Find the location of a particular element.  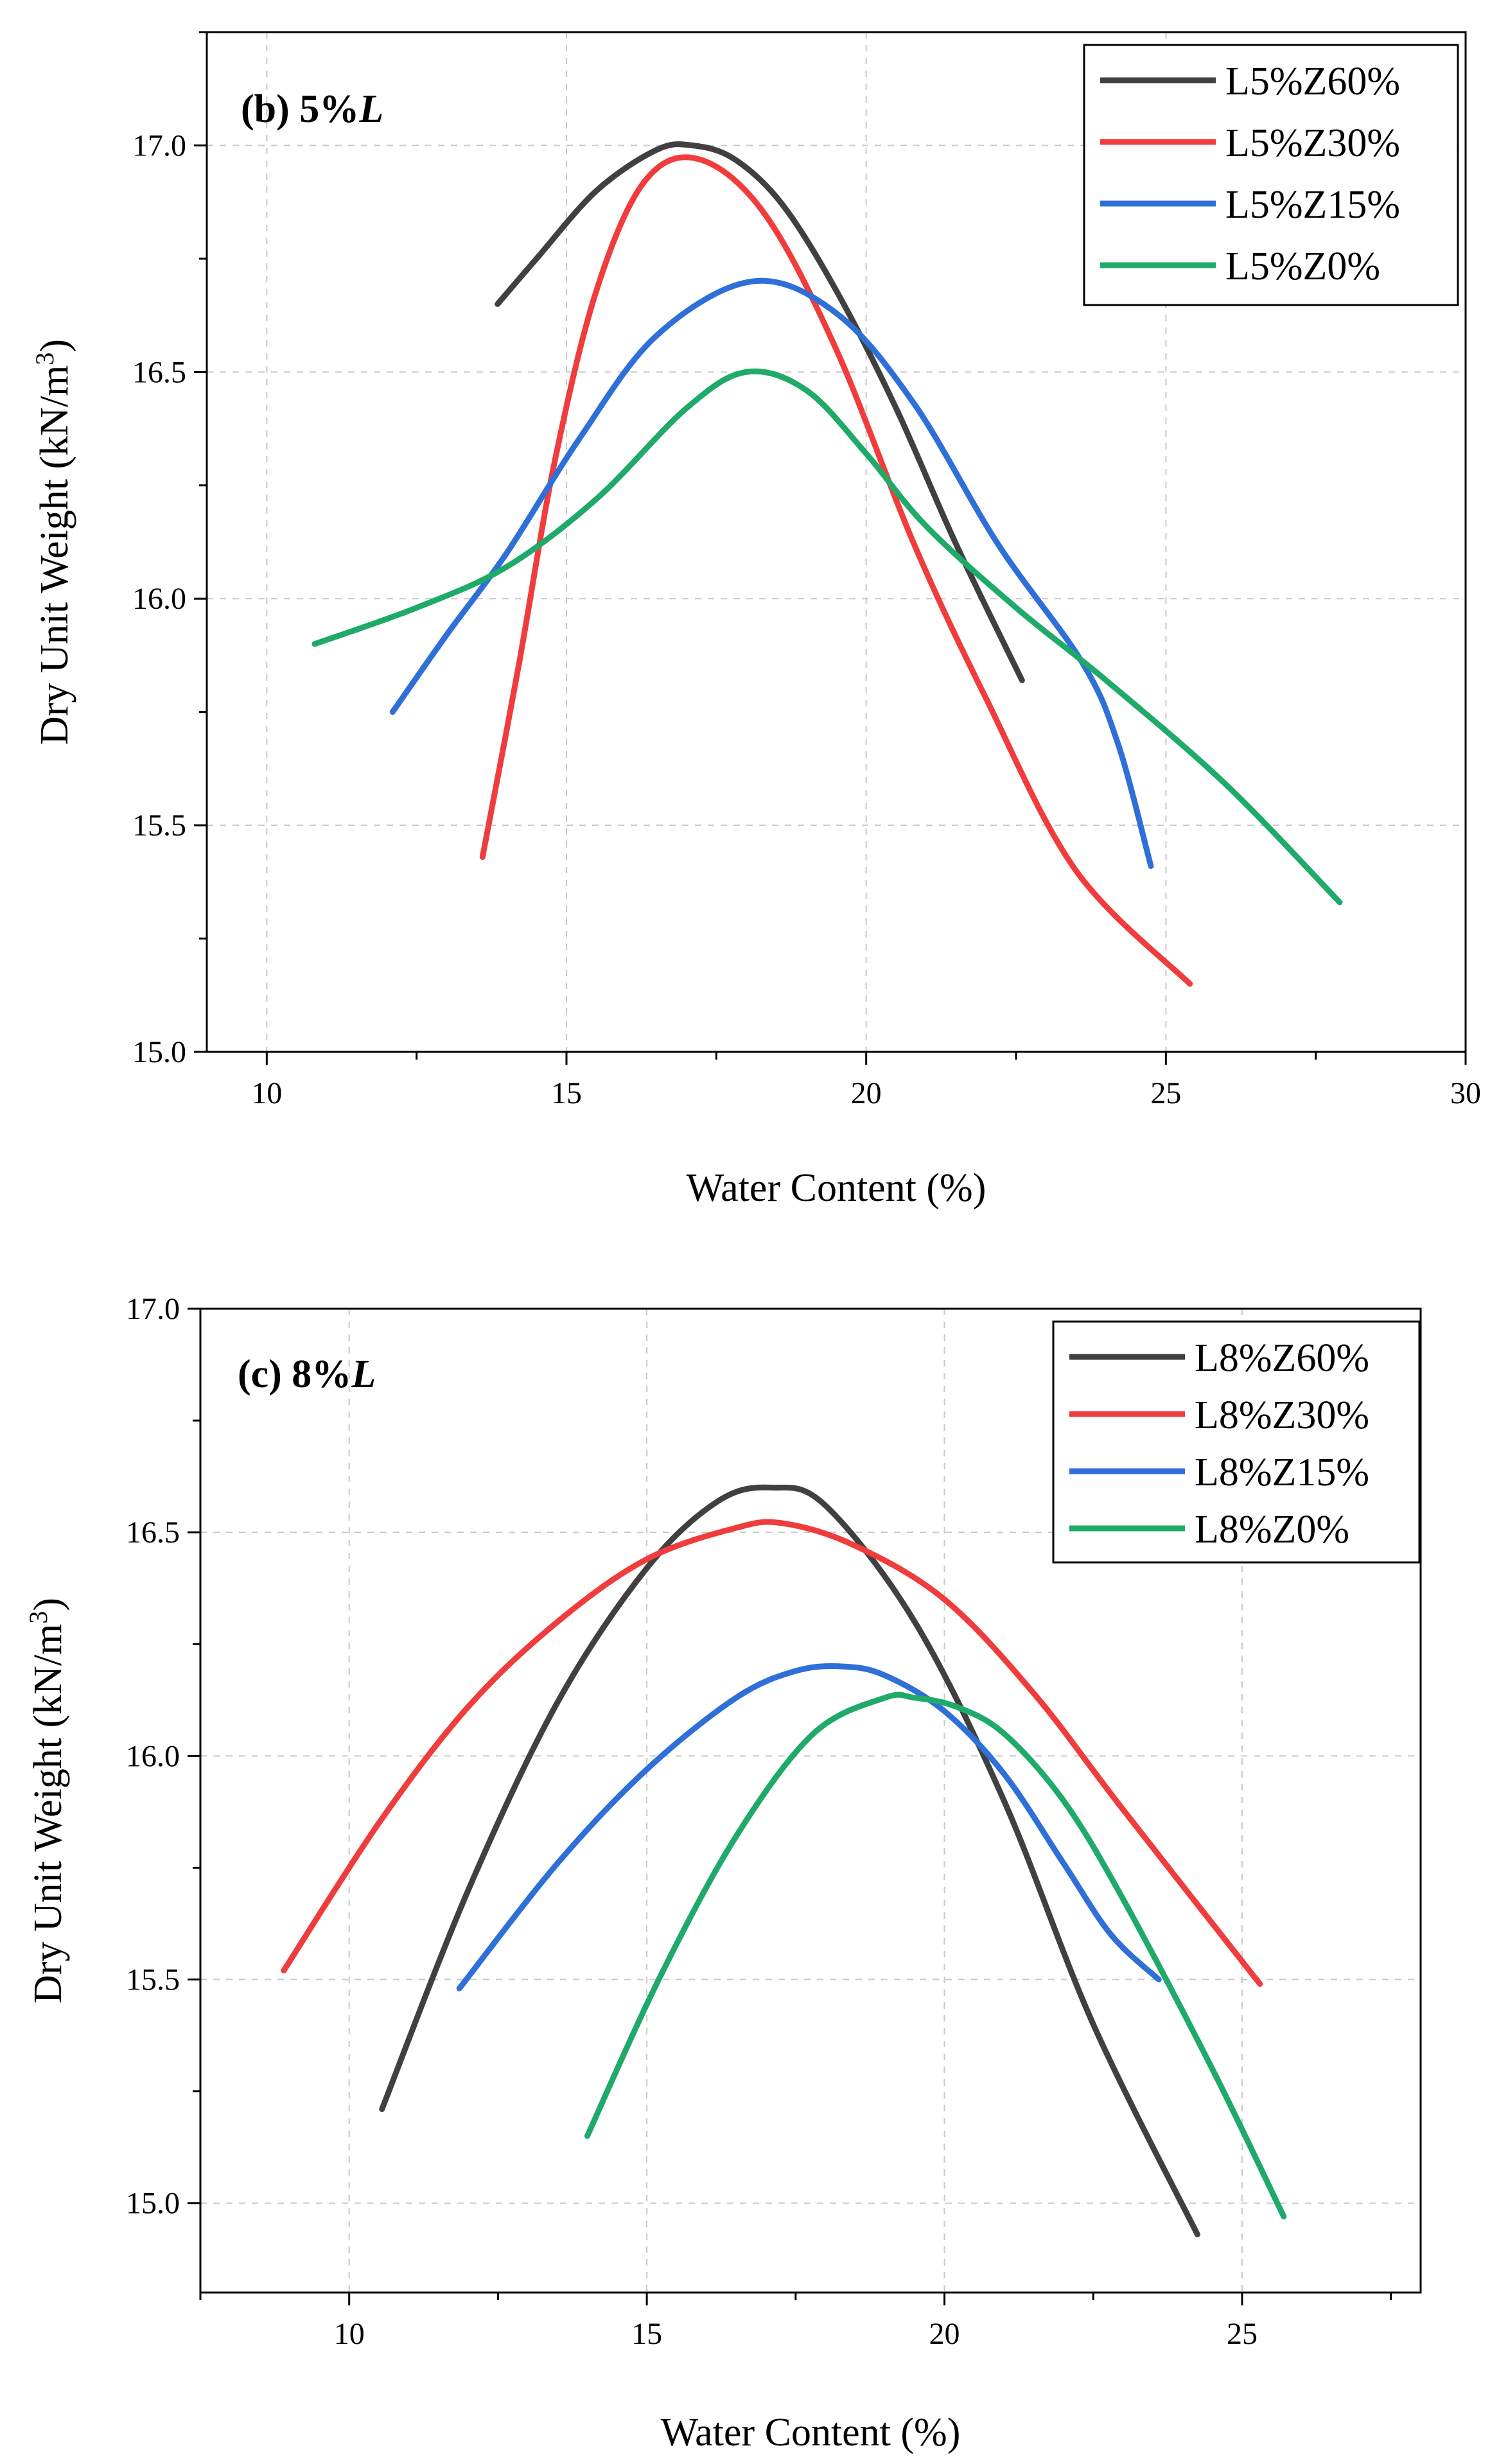

legend: L8%Z60% L8%Z30% L8%Z15% L8%Z0% is located at coordinates (1237, 1442).